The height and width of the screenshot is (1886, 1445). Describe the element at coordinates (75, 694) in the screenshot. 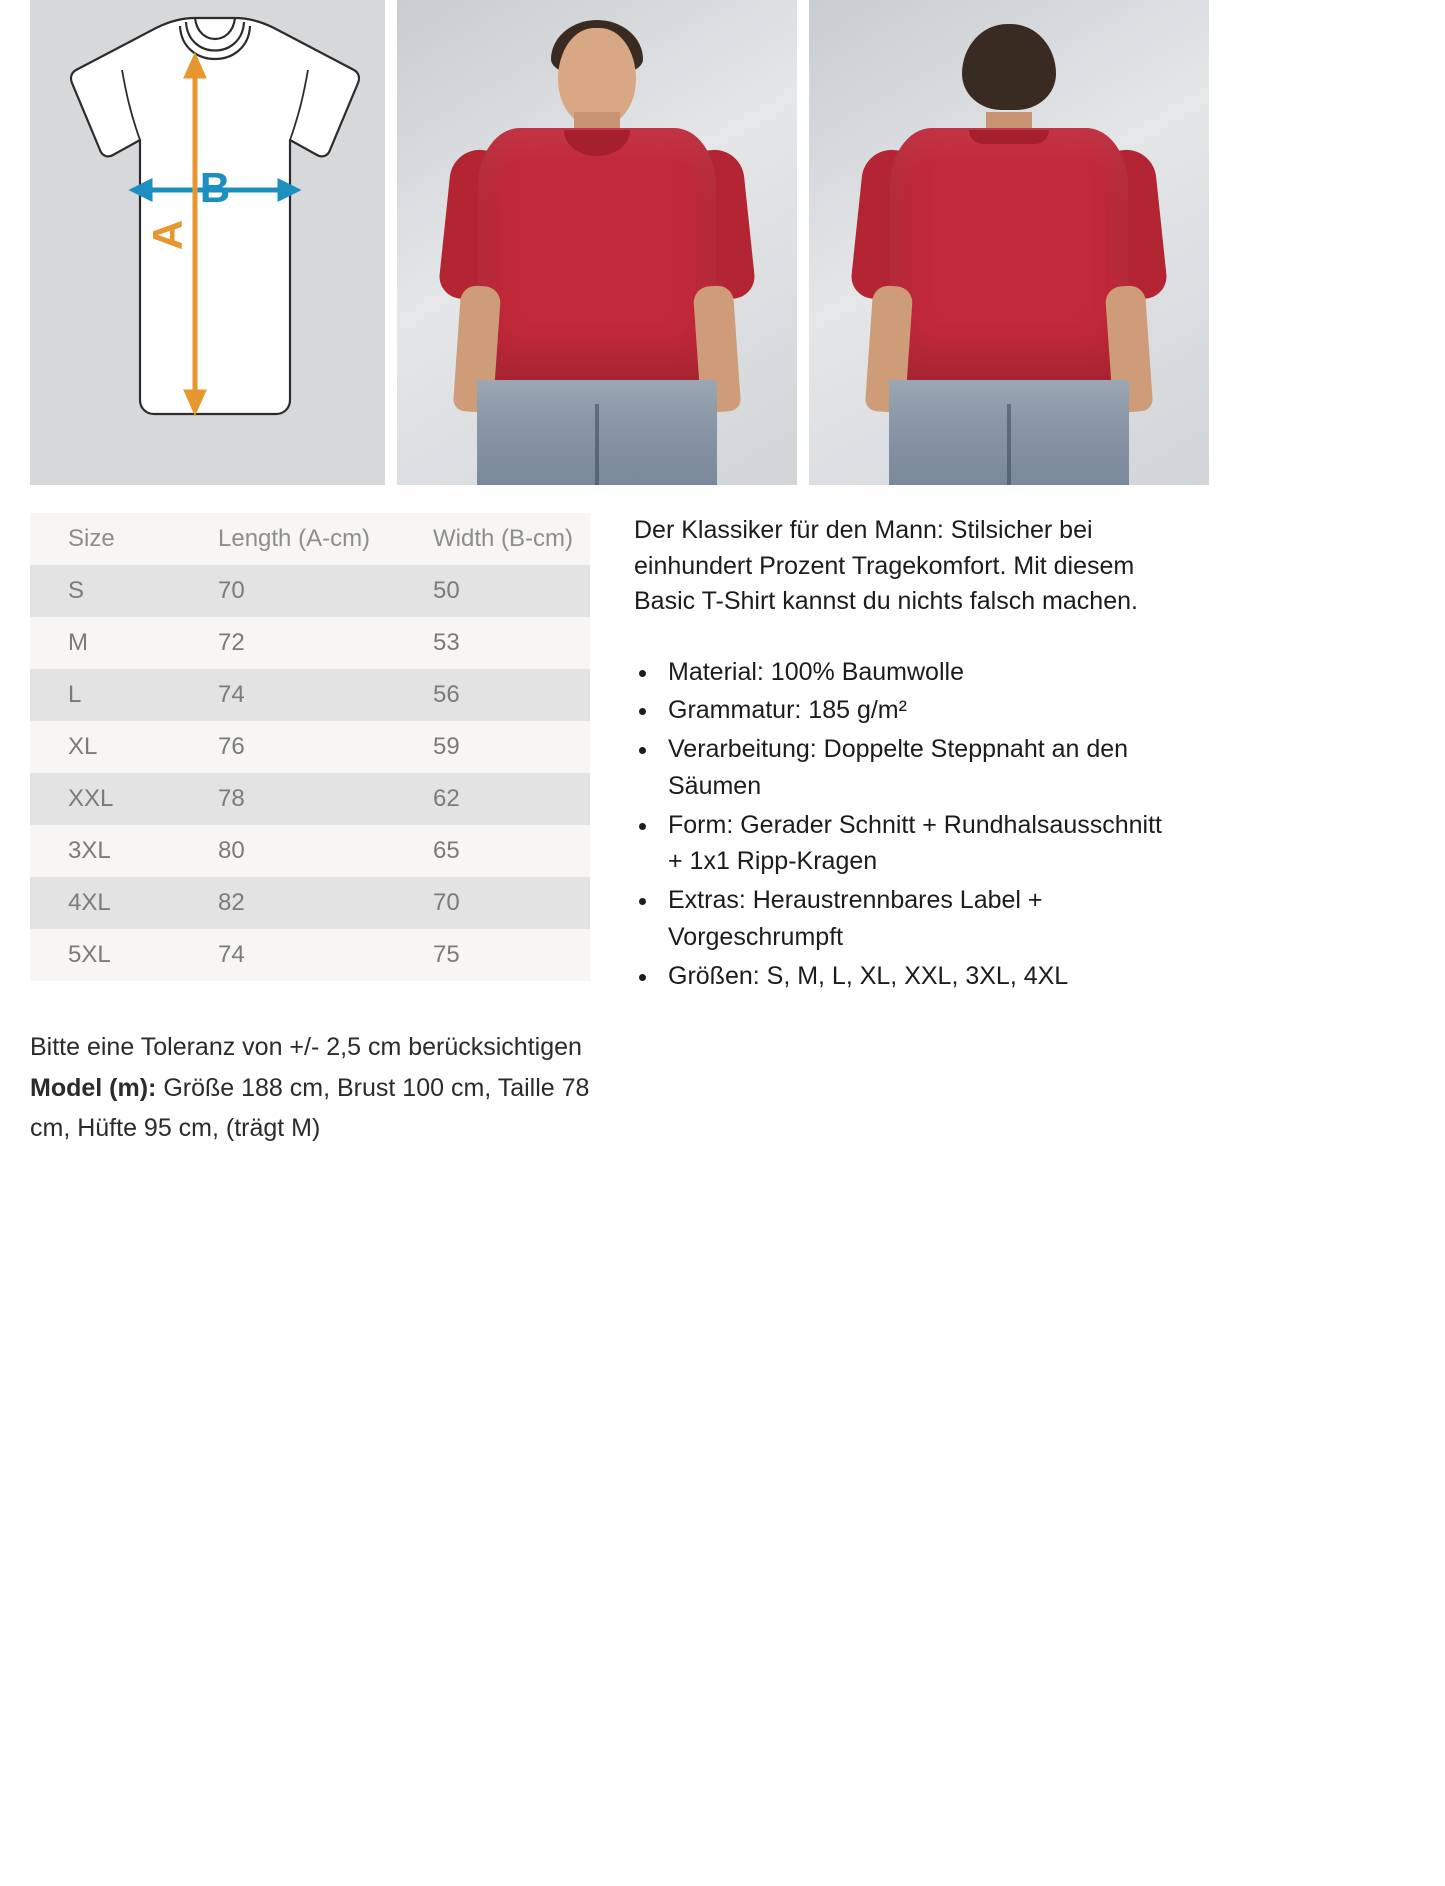

I see `cell-size: L` at that location.